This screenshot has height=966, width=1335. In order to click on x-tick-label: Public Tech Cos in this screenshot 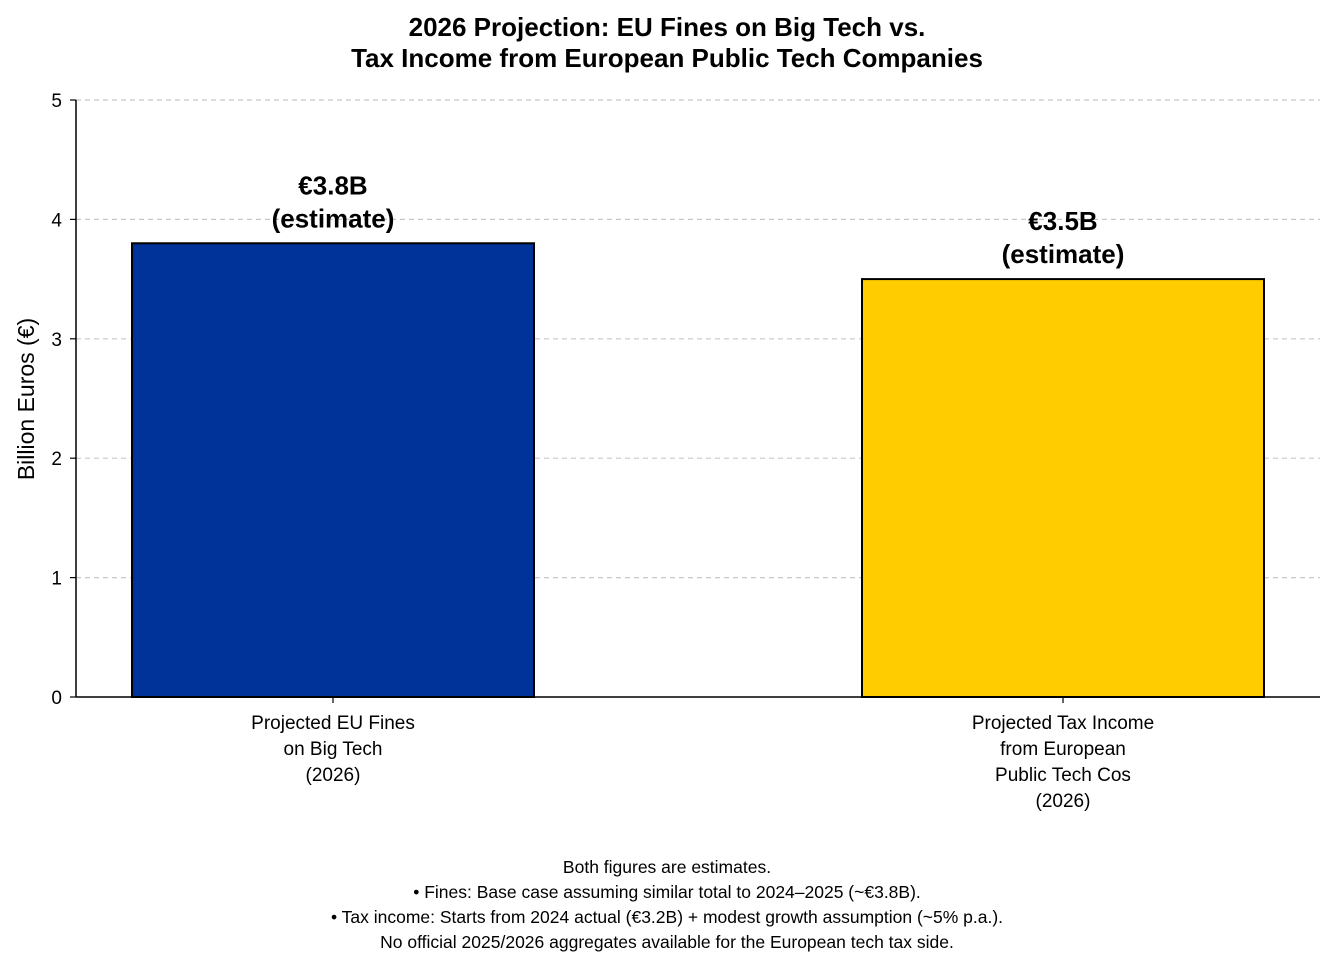, I will do `click(1063, 775)`.